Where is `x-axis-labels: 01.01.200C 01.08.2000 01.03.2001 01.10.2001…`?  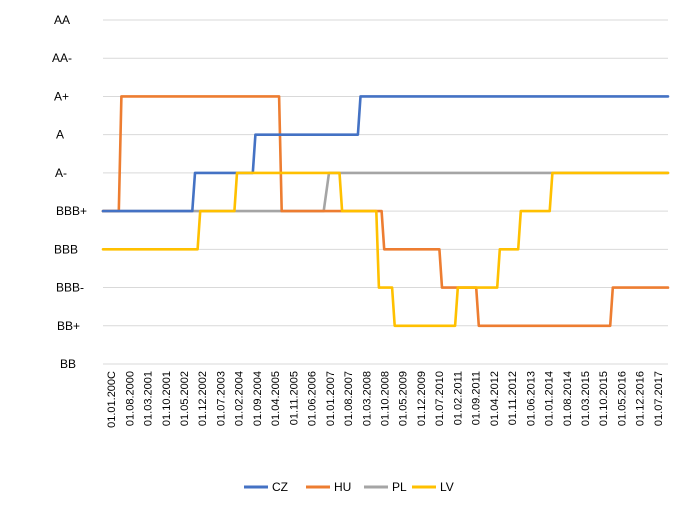 x-axis-labels: 01.01.200C 01.08.2000 01.03.2001 01.10.2001… is located at coordinates (385, 399).